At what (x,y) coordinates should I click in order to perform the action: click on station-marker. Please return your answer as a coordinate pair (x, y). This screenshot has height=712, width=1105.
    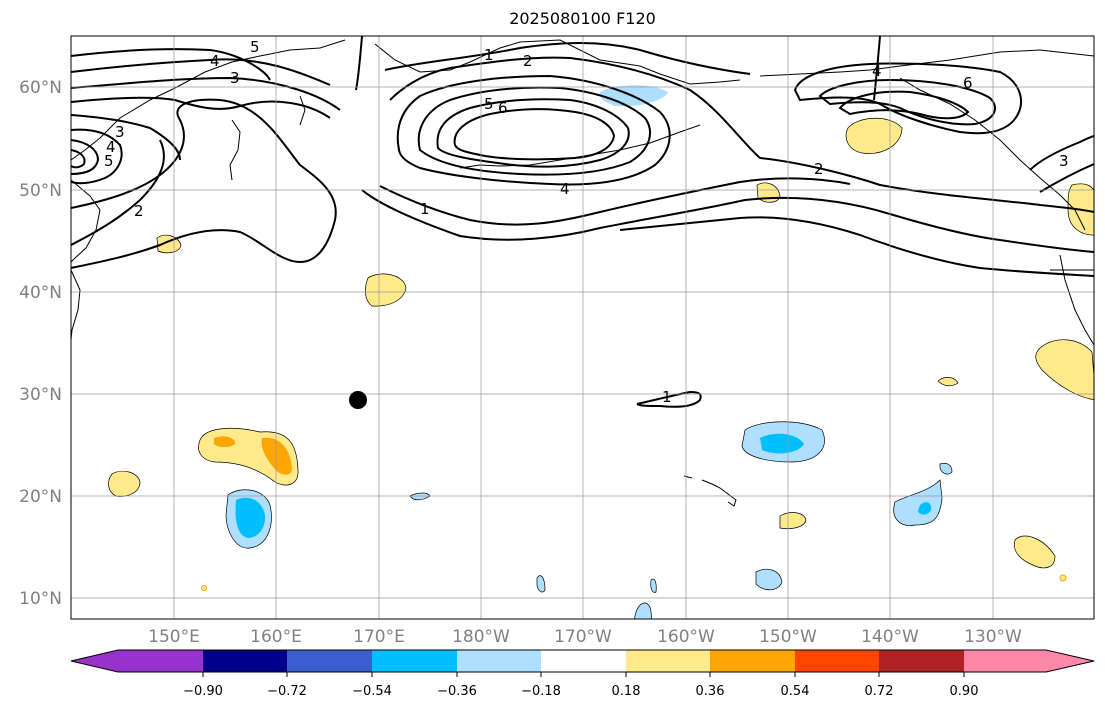
    Looking at the image, I should click on (358, 400).